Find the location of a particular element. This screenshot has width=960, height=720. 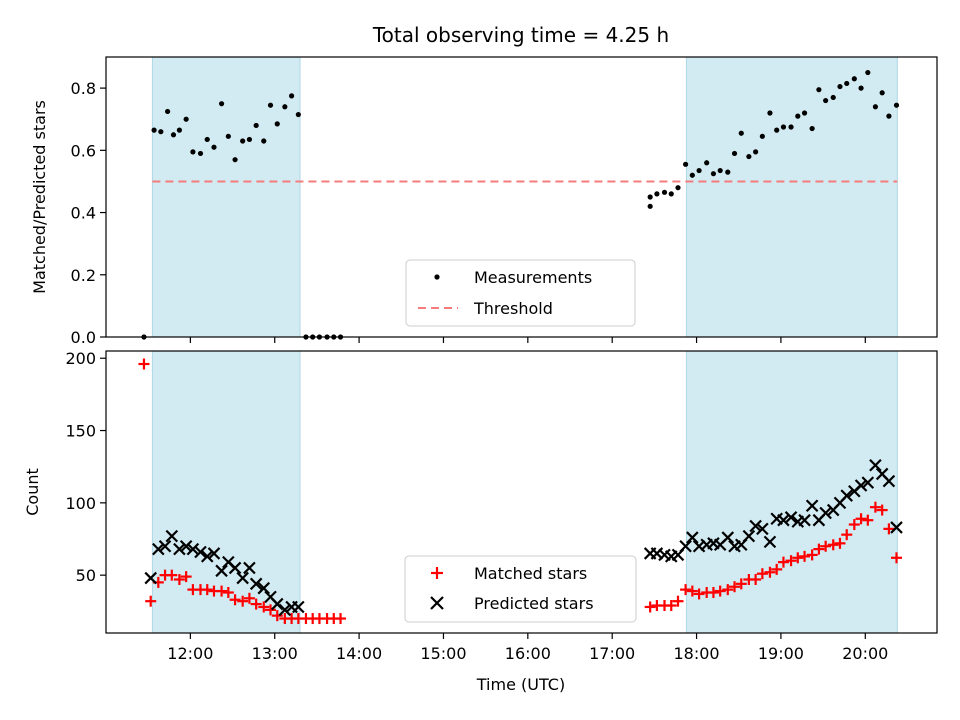

top-y-ticks: 0.0 0.2 0.4 0.6 0.8 is located at coordinates (88, 213).